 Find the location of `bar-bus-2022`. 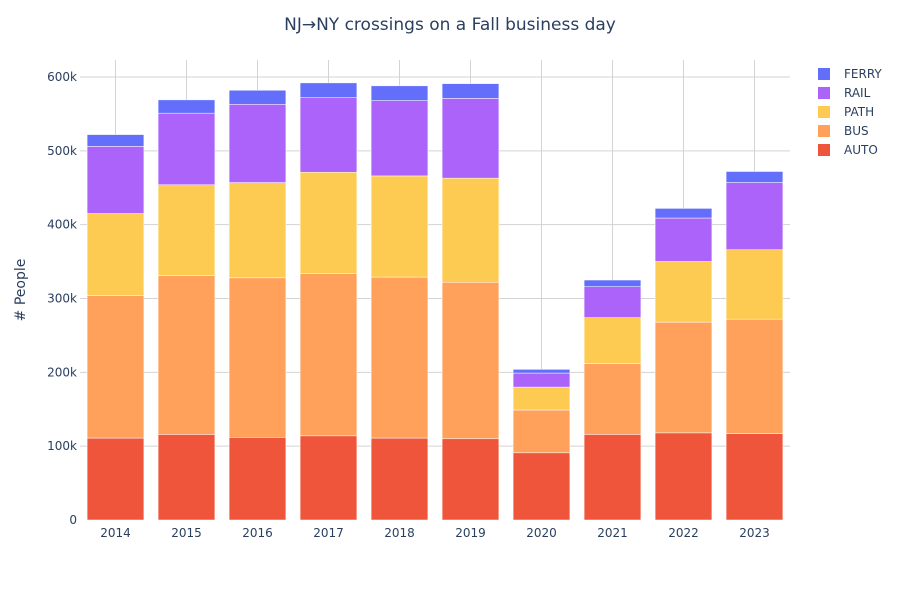

bar-bus-2022 is located at coordinates (683, 377).